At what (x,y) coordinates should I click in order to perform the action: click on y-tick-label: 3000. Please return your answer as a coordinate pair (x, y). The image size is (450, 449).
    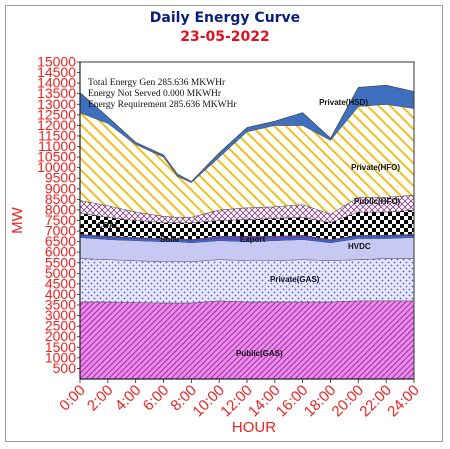
    Looking at the image, I should click on (60, 315).